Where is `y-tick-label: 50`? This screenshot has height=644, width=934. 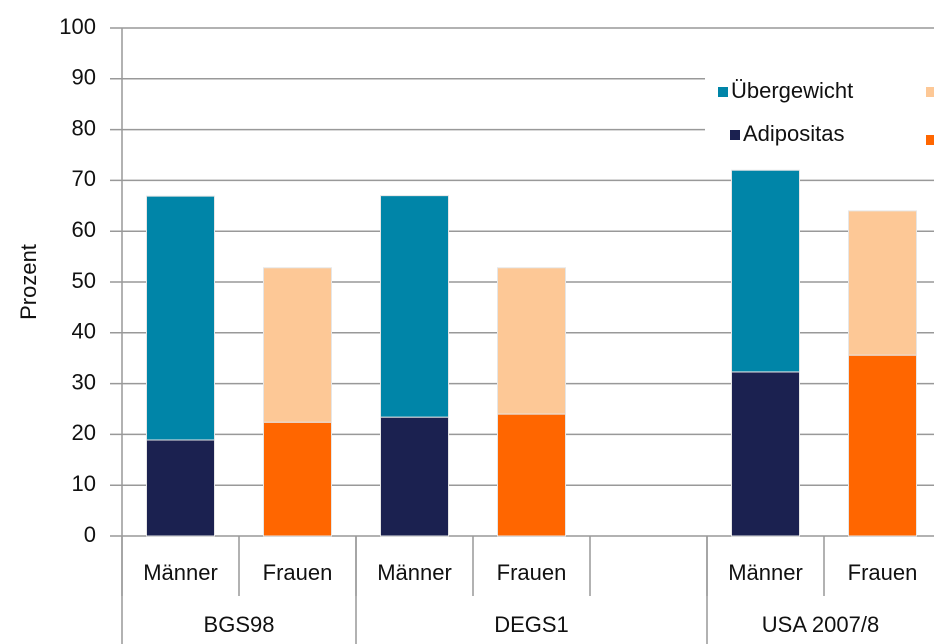 y-tick-label: 50 is located at coordinates (84, 280).